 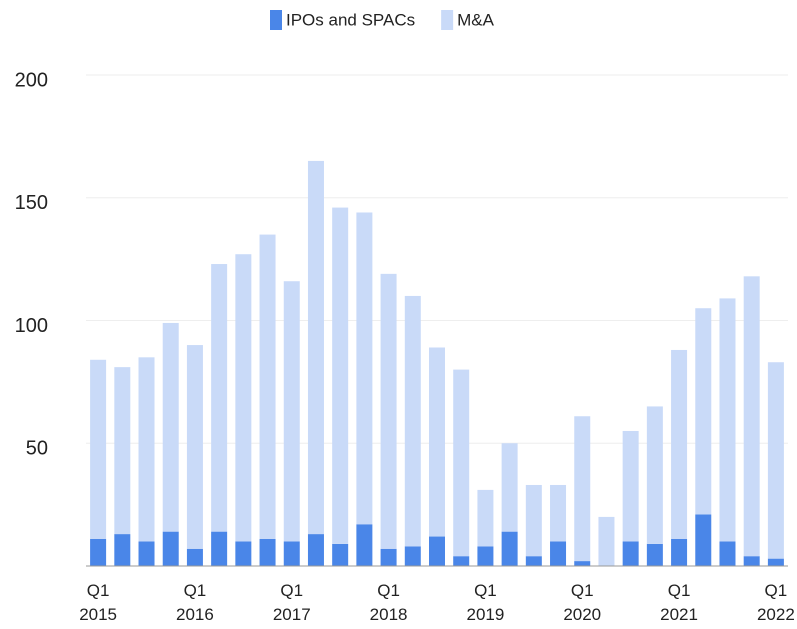 I want to click on x-tick-label-line: 2020, so click(x=582, y=614).